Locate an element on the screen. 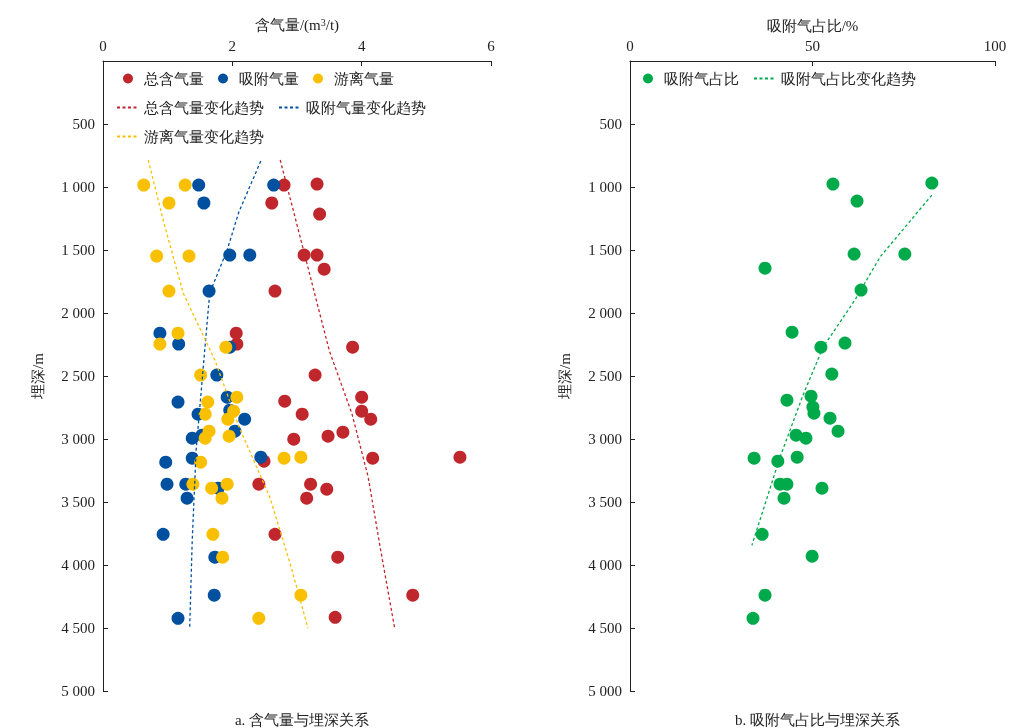 Image resolution: width=1012 pixels, height=728 pixels. legend-label: 总含气量 is located at coordinates (173, 78).